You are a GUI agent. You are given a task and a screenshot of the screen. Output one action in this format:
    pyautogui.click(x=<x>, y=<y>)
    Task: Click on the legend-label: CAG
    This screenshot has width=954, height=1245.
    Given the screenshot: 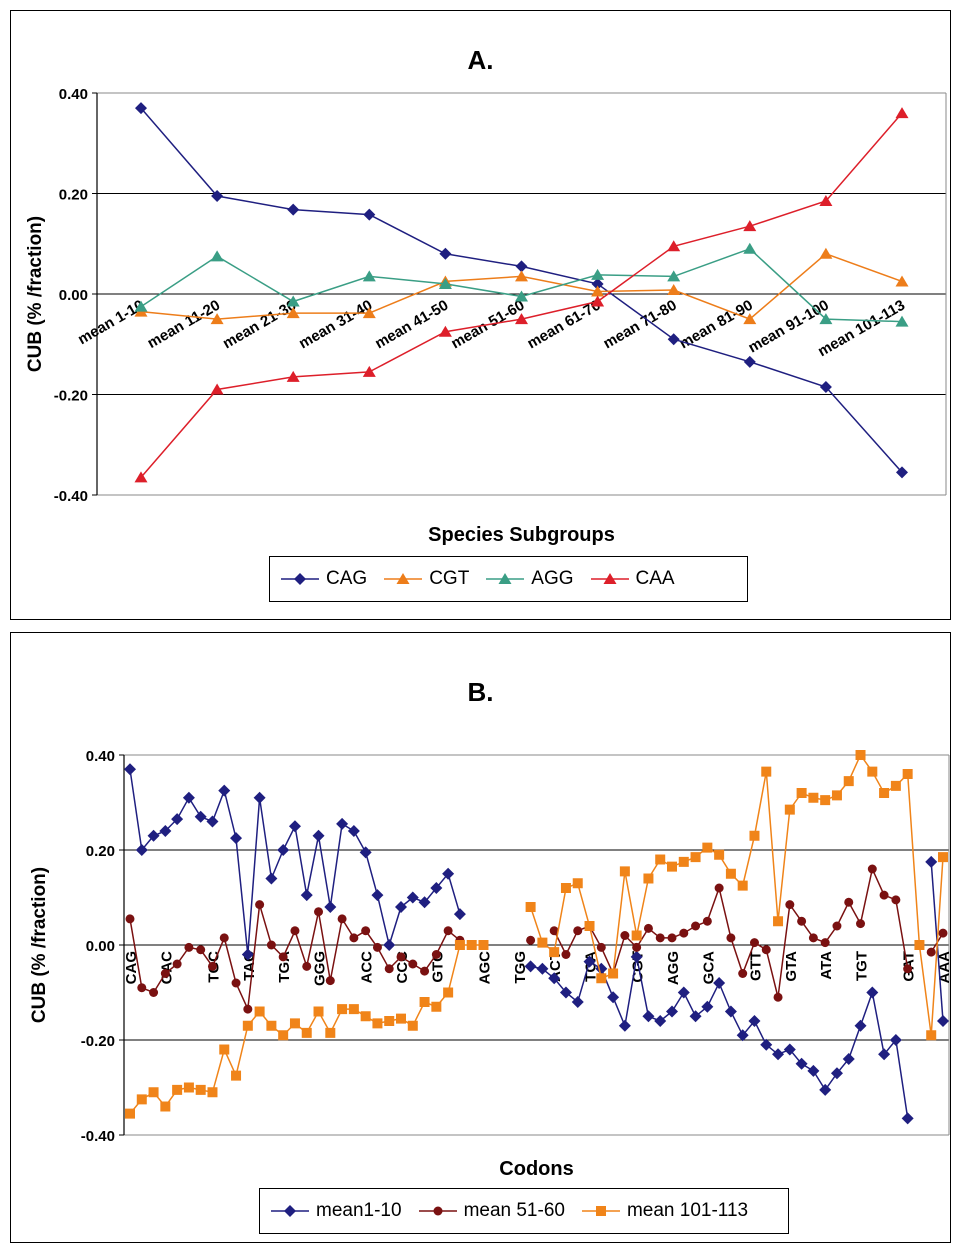 What is the action you would take?
    pyautogui.click(x=347, y=578)
    